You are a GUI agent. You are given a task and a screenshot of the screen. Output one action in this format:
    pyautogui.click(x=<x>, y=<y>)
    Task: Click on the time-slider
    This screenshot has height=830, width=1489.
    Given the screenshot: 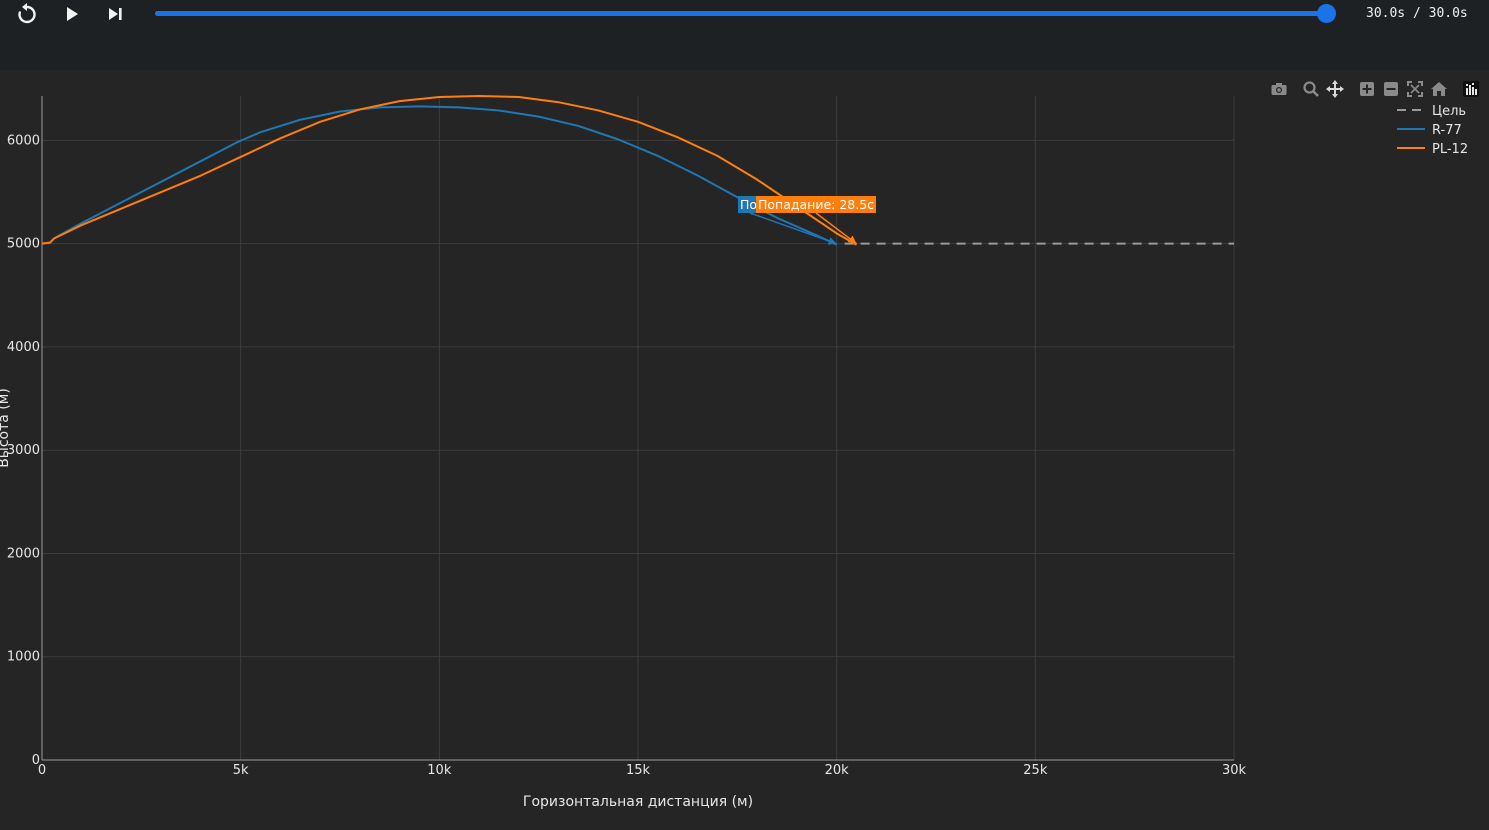 What is the action you would take?
    pyautogui.click(x=745, y=13)
    